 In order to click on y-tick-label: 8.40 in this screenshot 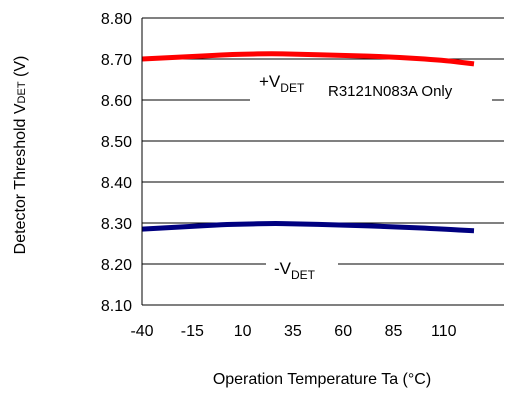, I will do `click(116, 183)`.